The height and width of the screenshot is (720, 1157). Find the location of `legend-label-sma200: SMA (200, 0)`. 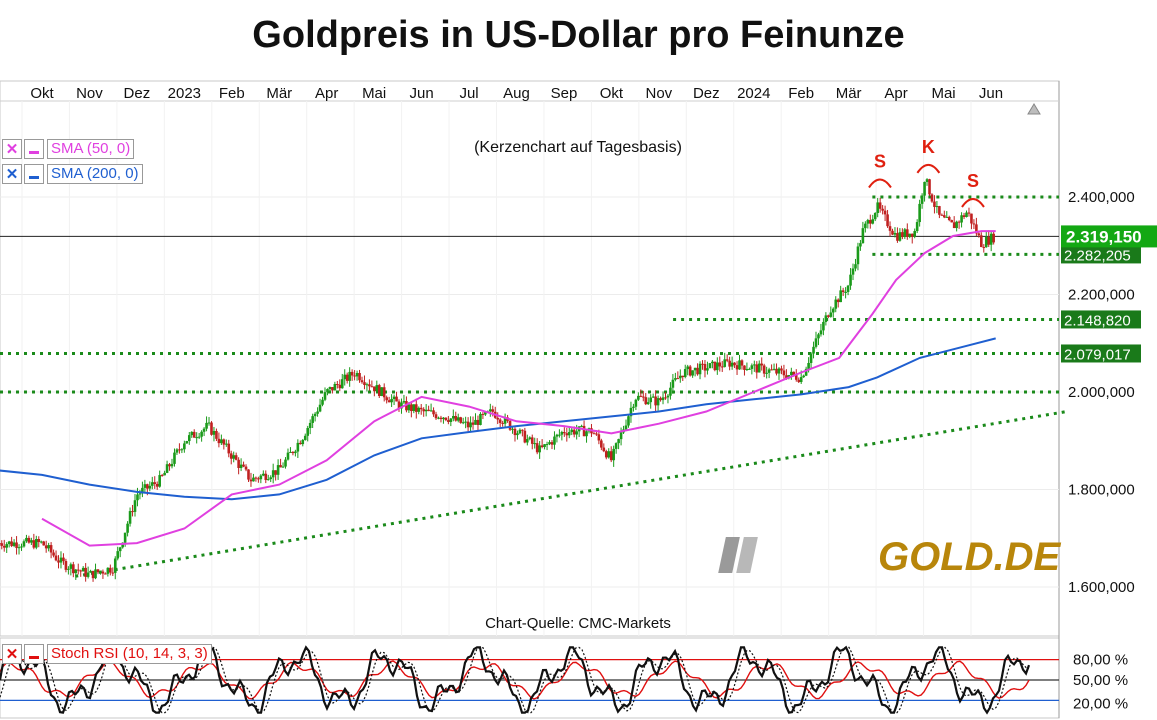

legend-label-sma200: SMA (200, 0) is located at coordinates (95, 174).